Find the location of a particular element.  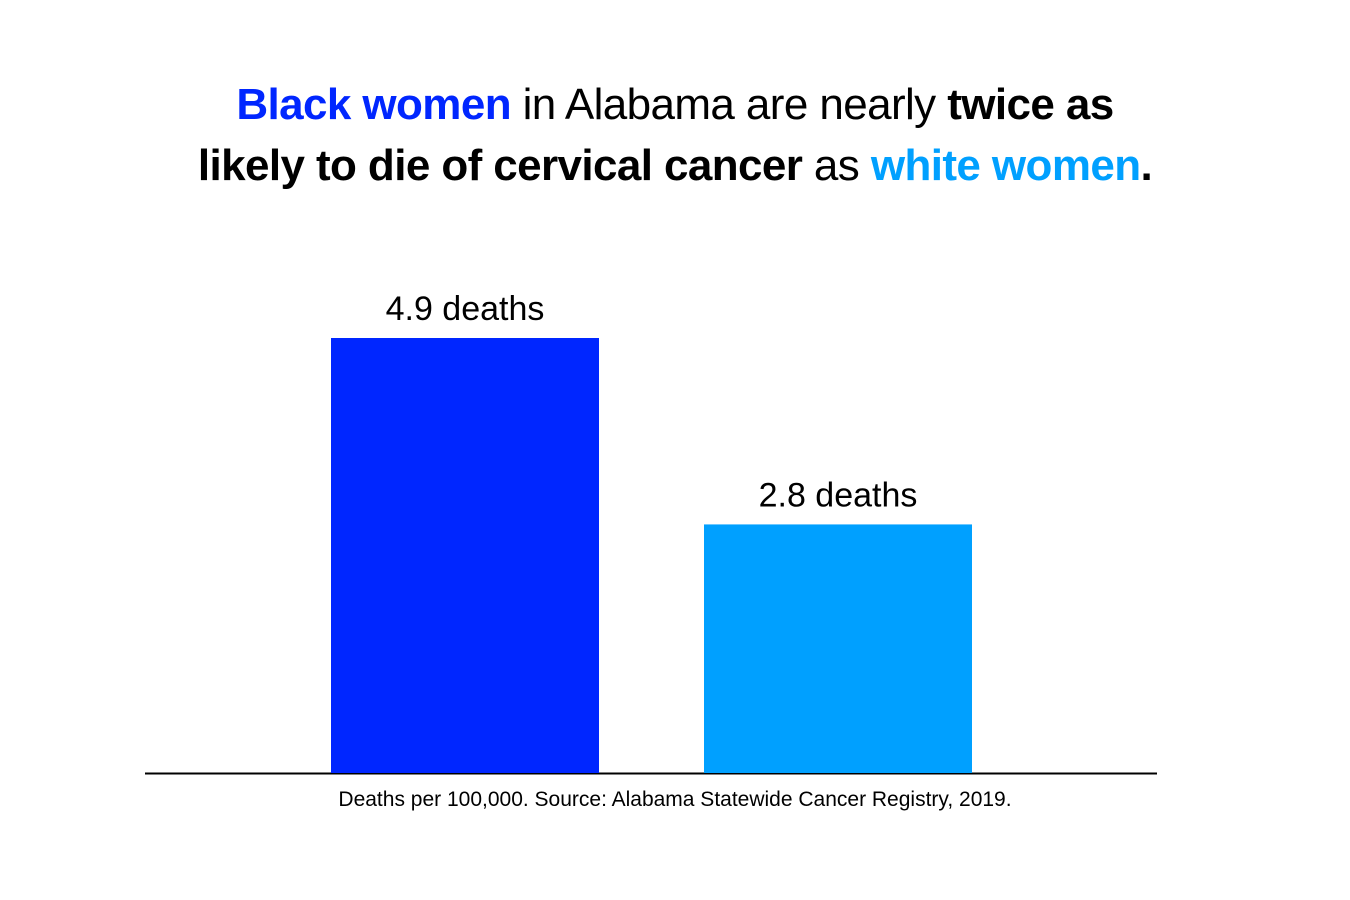

bar-white-women is located at coordinates (838, 648).